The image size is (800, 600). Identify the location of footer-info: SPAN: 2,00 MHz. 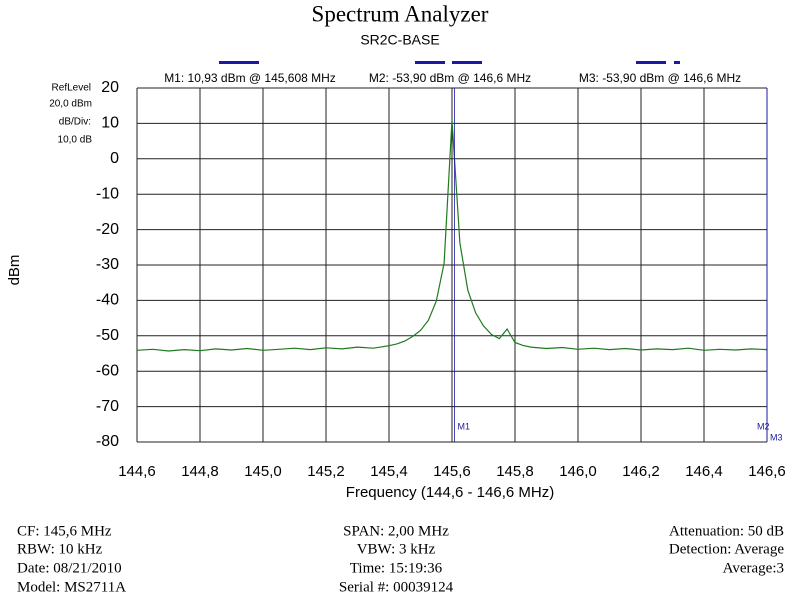
(396, 531).